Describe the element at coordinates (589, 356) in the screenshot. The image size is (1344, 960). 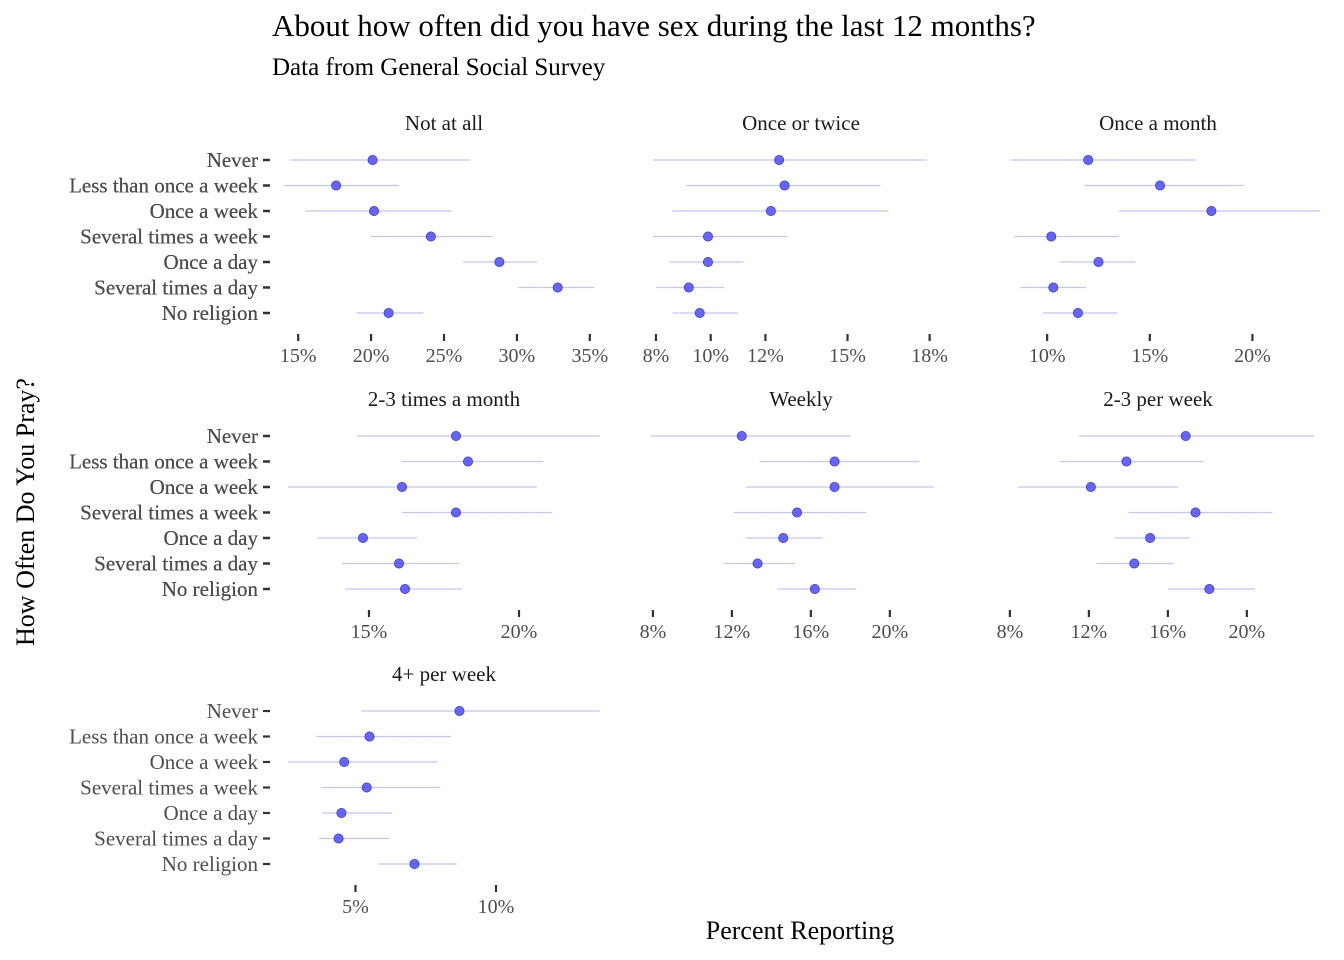
I see `x-tick-label: 35%` at that location.